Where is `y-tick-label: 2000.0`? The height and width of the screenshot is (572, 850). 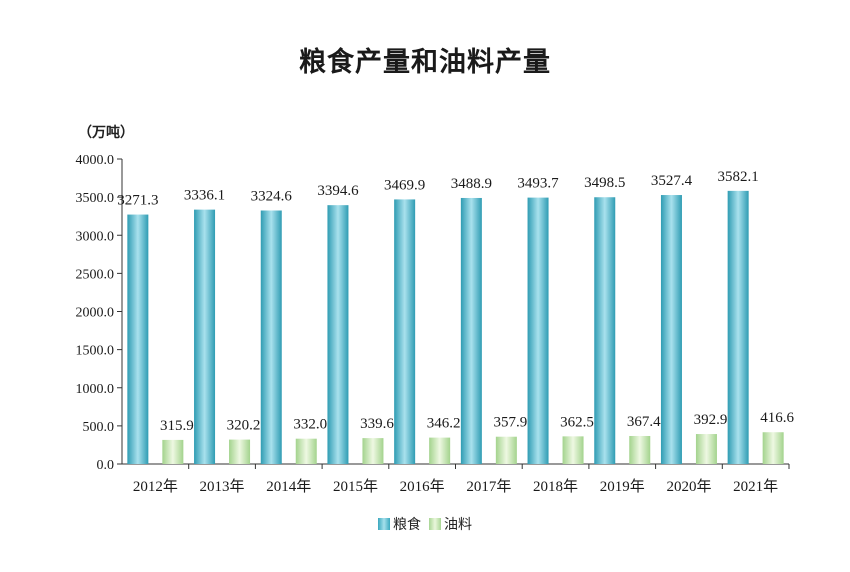 y-tick-label: 2000.0 is located at coordinates (95, 313).